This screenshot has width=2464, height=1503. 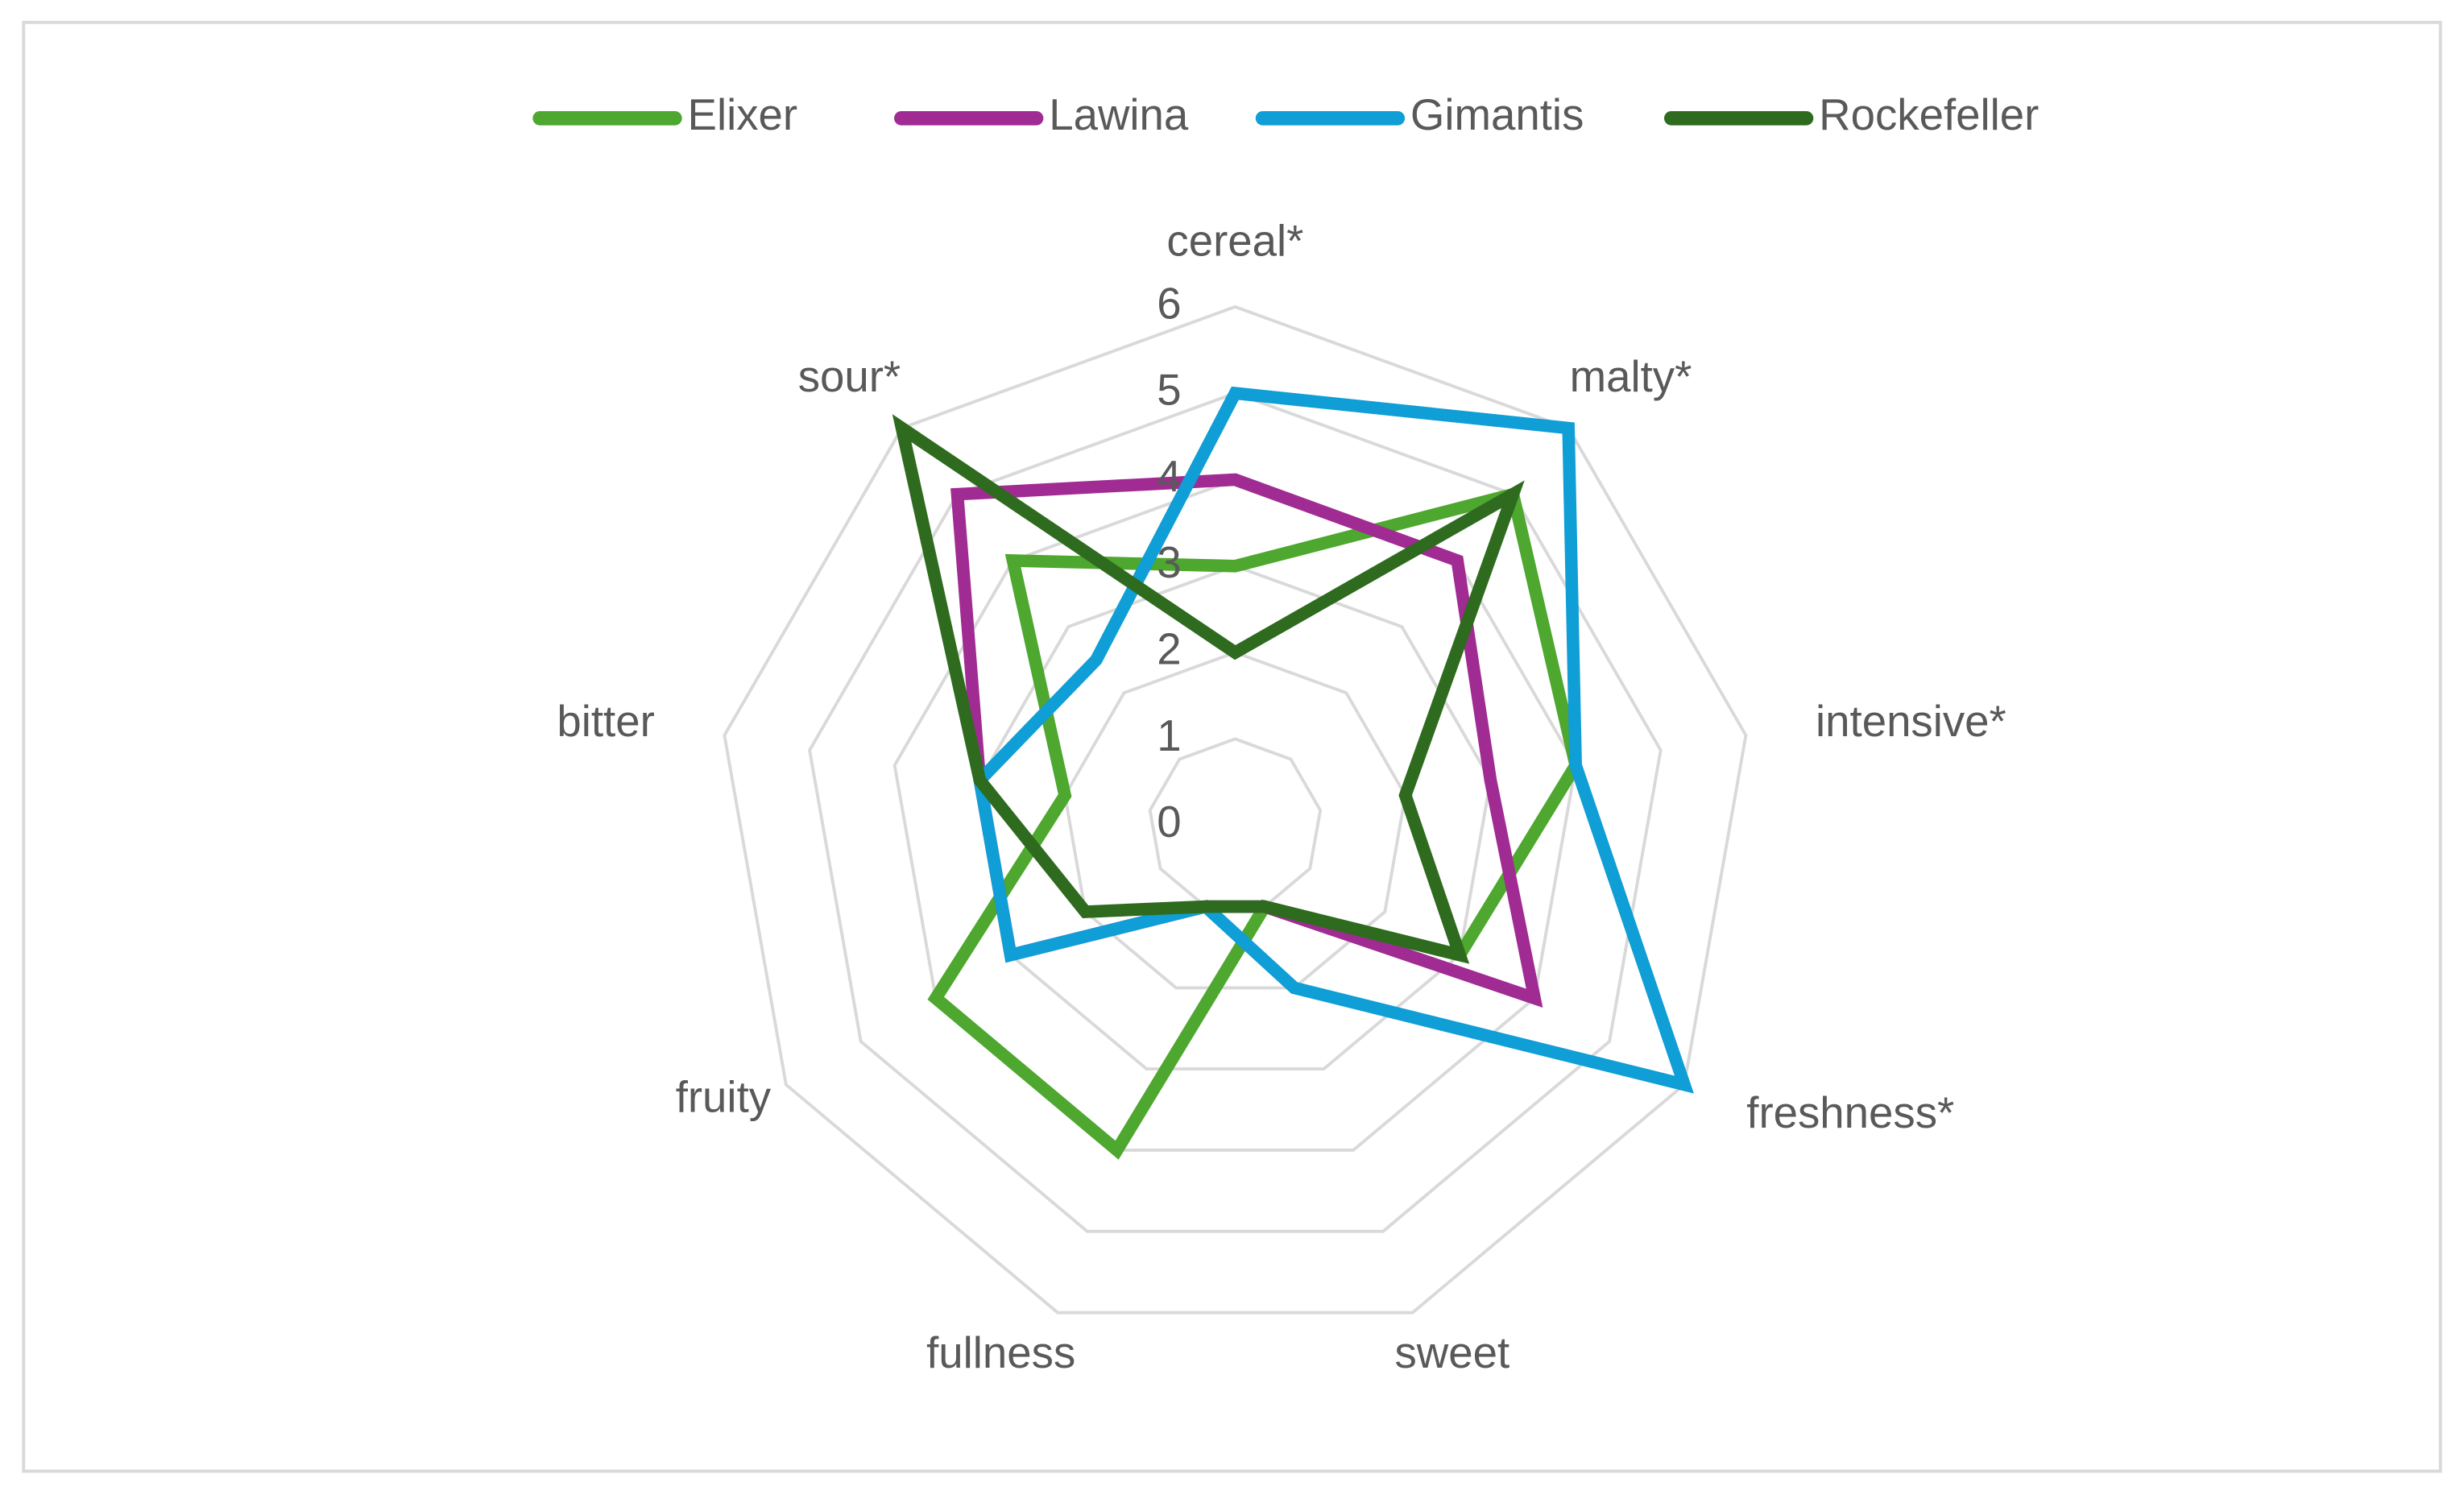 What do you see at coordinates (605, 721) in the screenshot?
I see `category-label: bitter` at bounding box center [605, 721].